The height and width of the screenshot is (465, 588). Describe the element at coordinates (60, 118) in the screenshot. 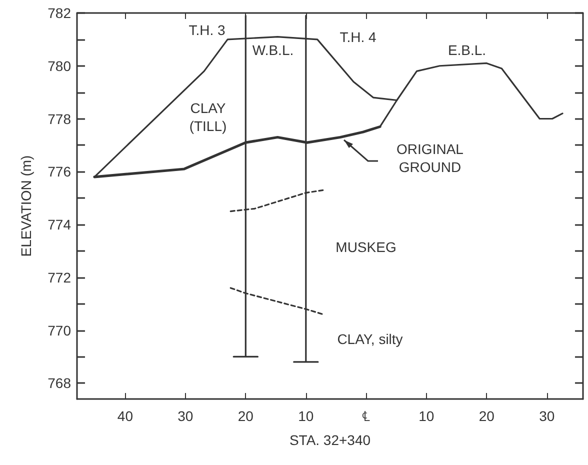

I see `y-tick-label: 778` at that location.